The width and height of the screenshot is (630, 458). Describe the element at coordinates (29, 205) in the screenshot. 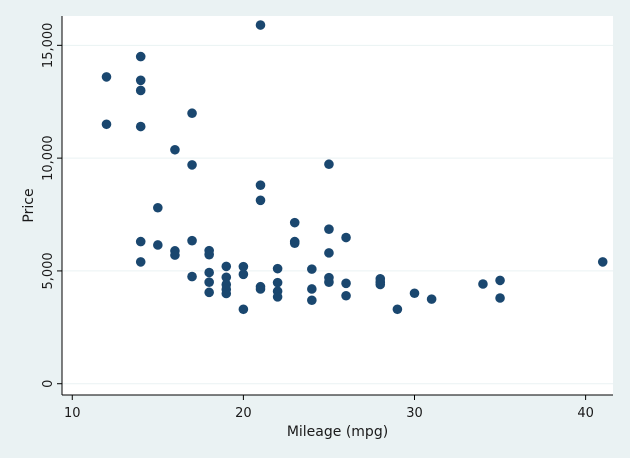

I see `y-axis-title: Price` at that location.